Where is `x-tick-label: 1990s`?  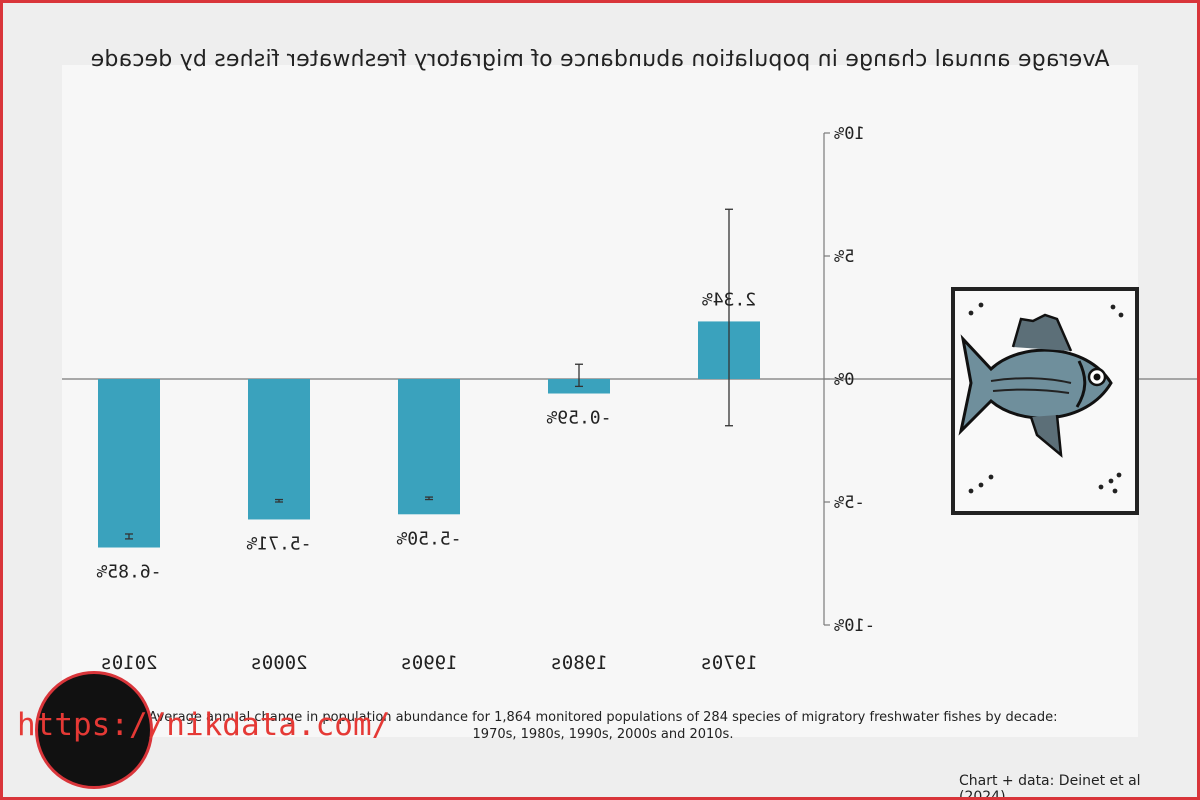 x-tick-label: 1990s is located at coordinates (428, 663).